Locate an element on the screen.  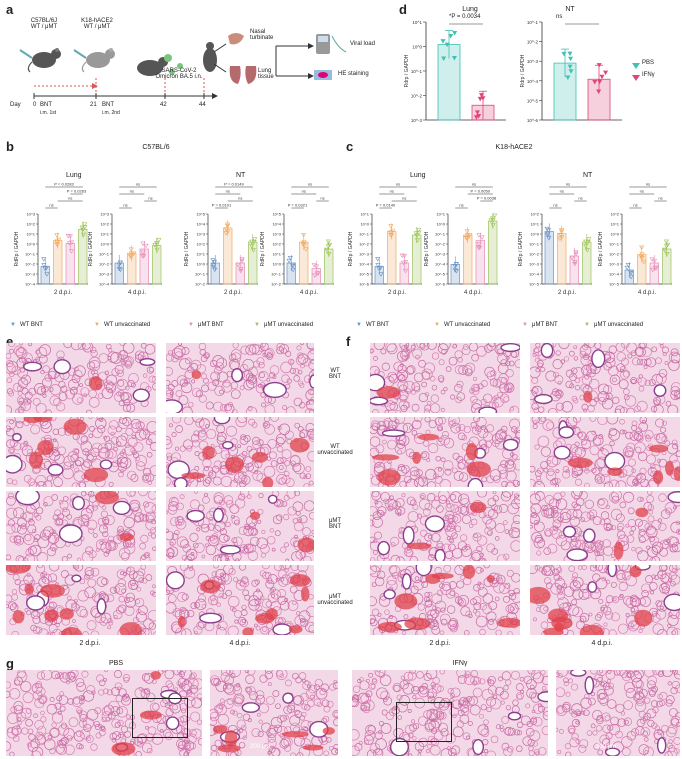
b-title: C57BL/6 is located at coordinates (156, 147).